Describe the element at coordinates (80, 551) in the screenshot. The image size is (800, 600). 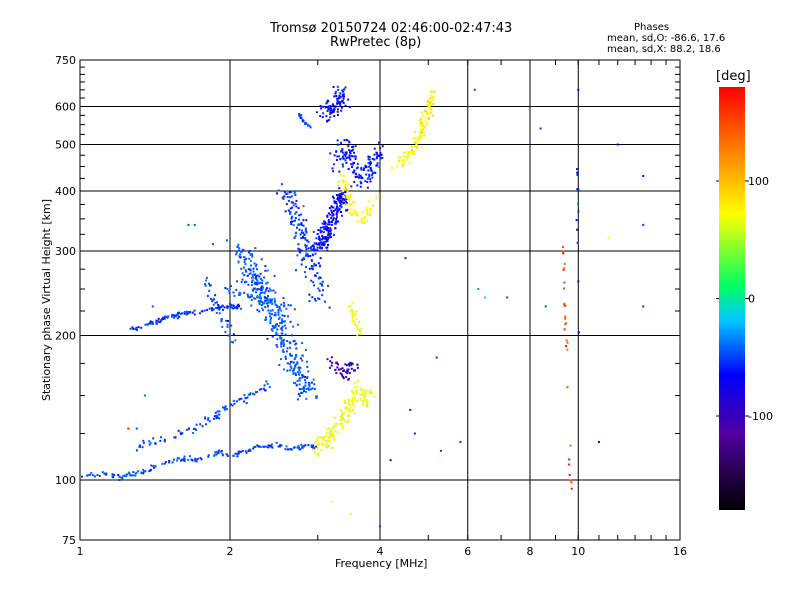
I see `x-tick-label: 1` at that location.